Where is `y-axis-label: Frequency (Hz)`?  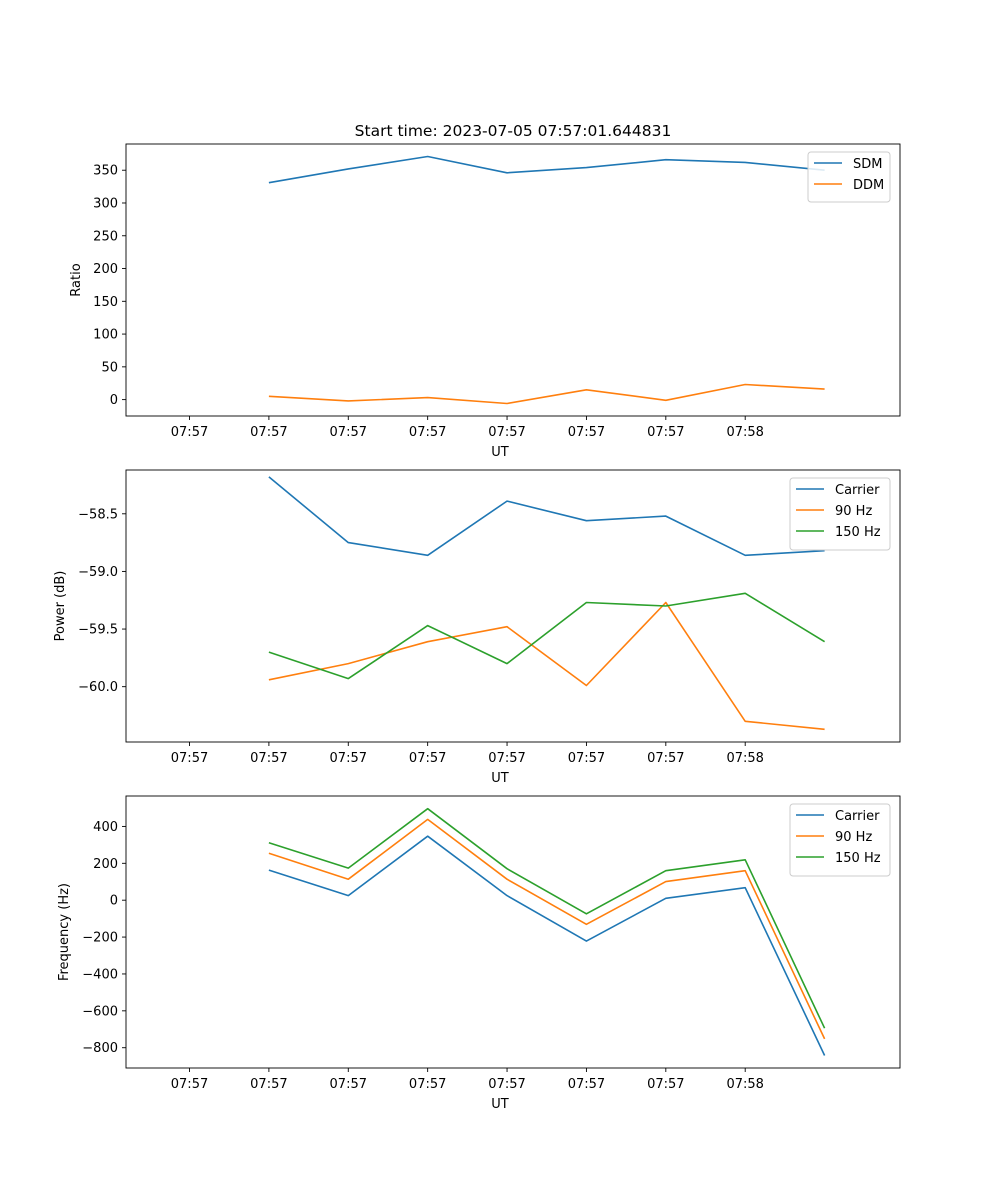
y-axis-label: Frequency (Hz) is located at coordinates (64, 932).